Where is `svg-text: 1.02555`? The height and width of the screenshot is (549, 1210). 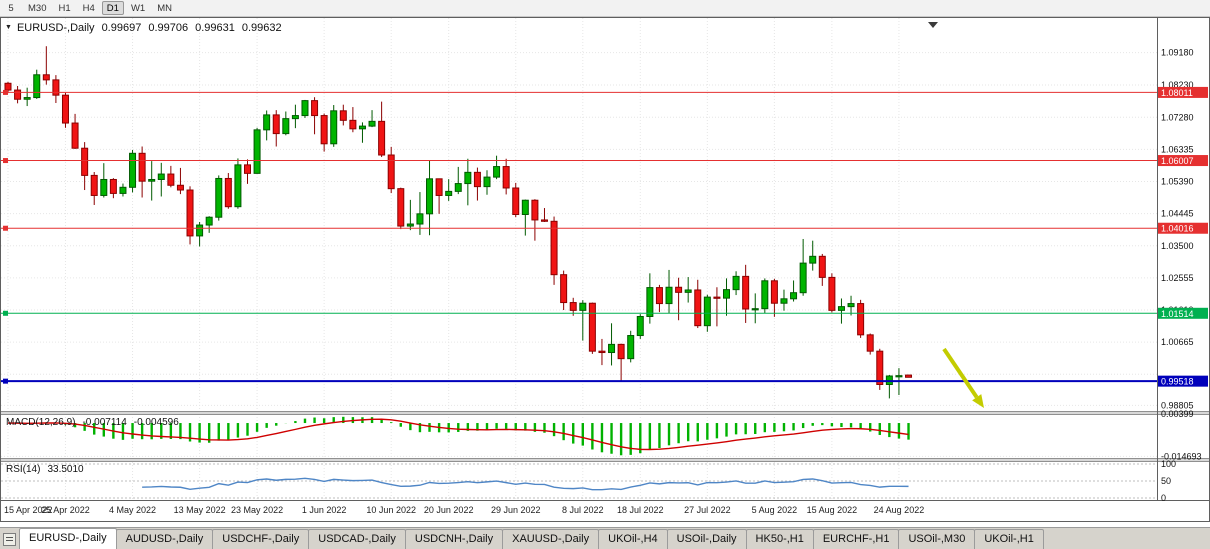 svg-text: 1.02555 is located at coordinates (1177, 278).